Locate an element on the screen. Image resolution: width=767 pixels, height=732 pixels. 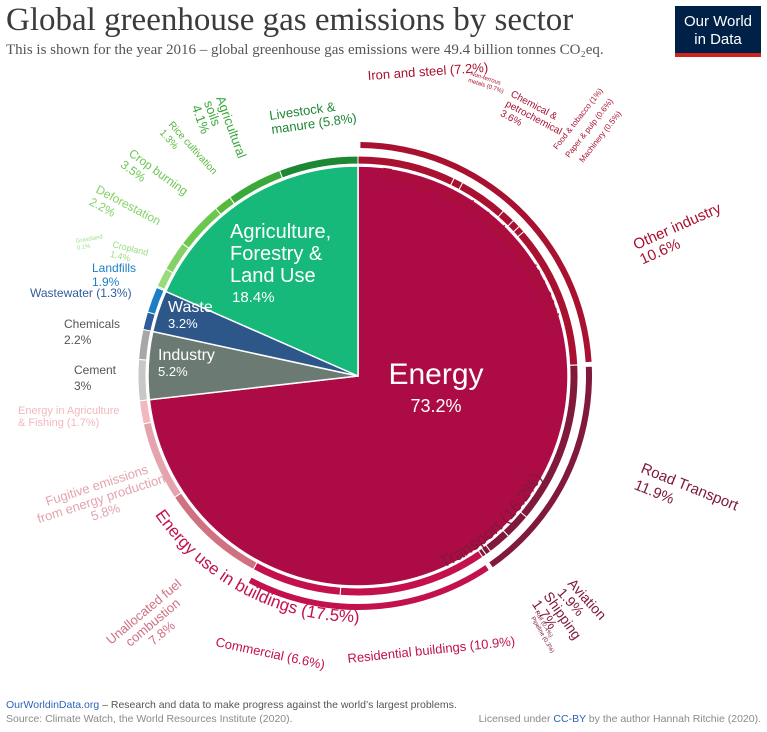
license-link: CC-BY is located at coordinates (569, 719).